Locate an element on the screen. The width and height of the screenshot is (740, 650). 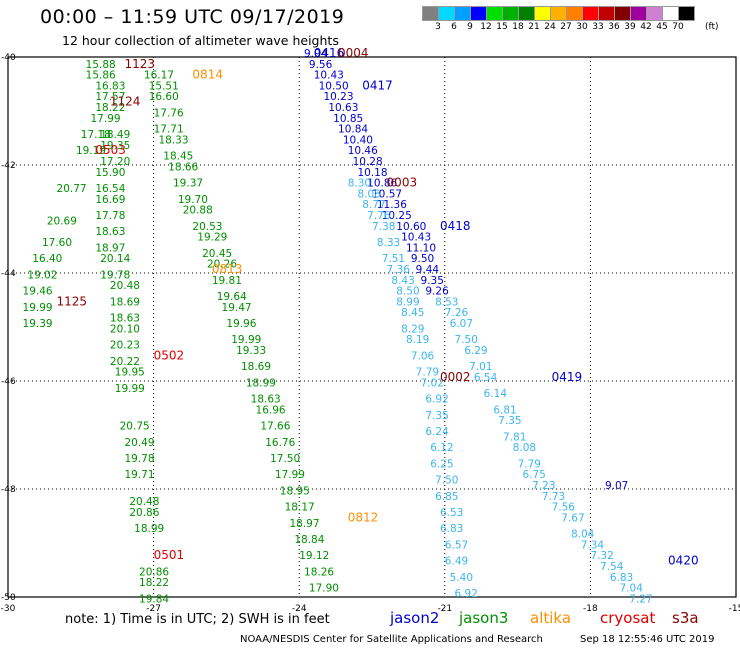
swh-data-label: 18.99 is located at coordinates (149, 529).